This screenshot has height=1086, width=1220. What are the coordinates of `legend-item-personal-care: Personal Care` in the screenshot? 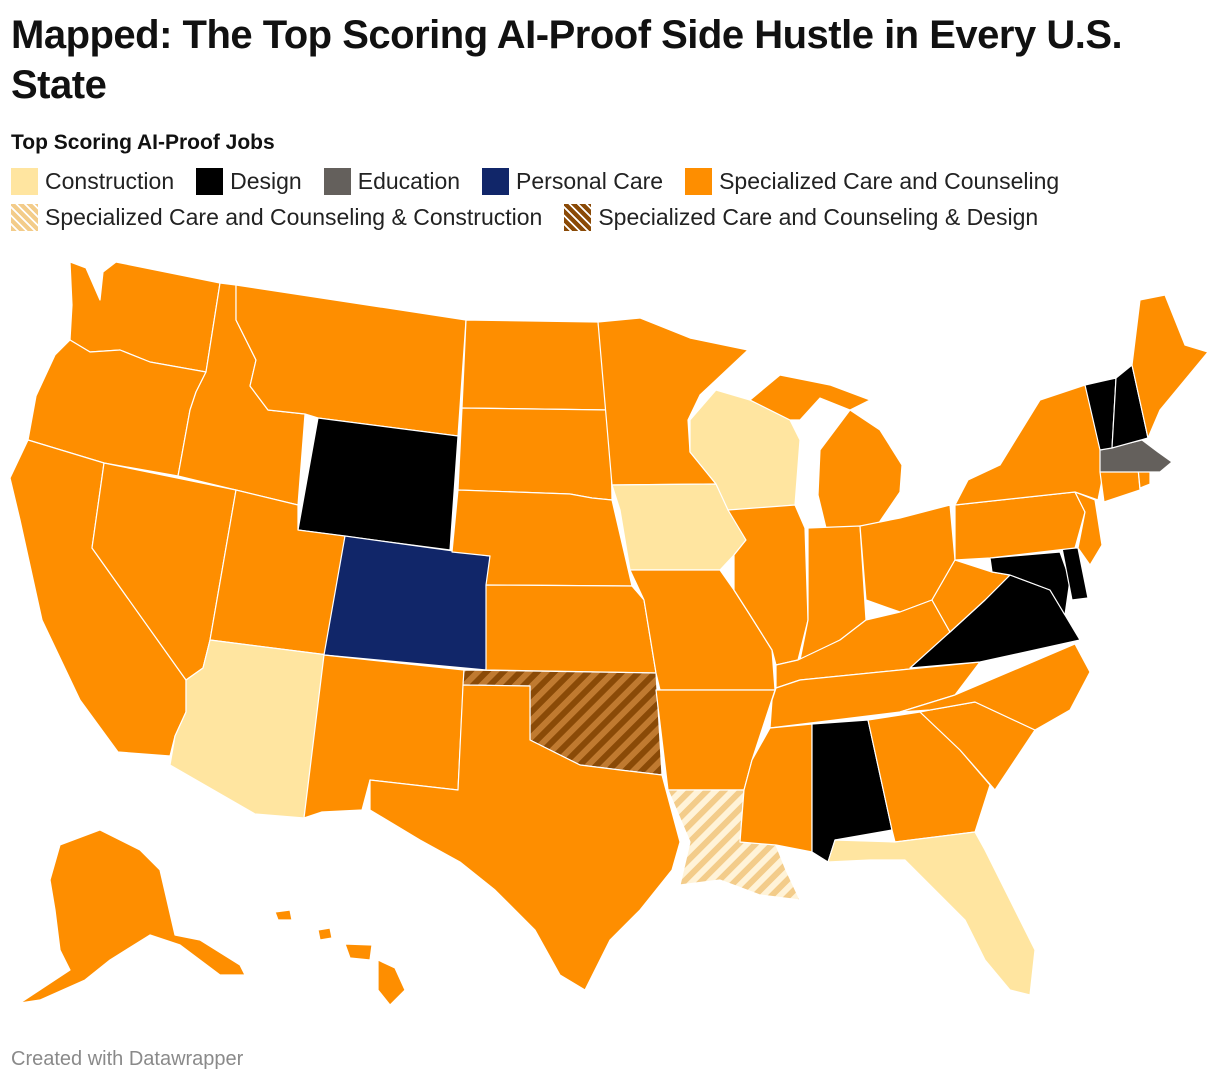 It's located at (572, 181).